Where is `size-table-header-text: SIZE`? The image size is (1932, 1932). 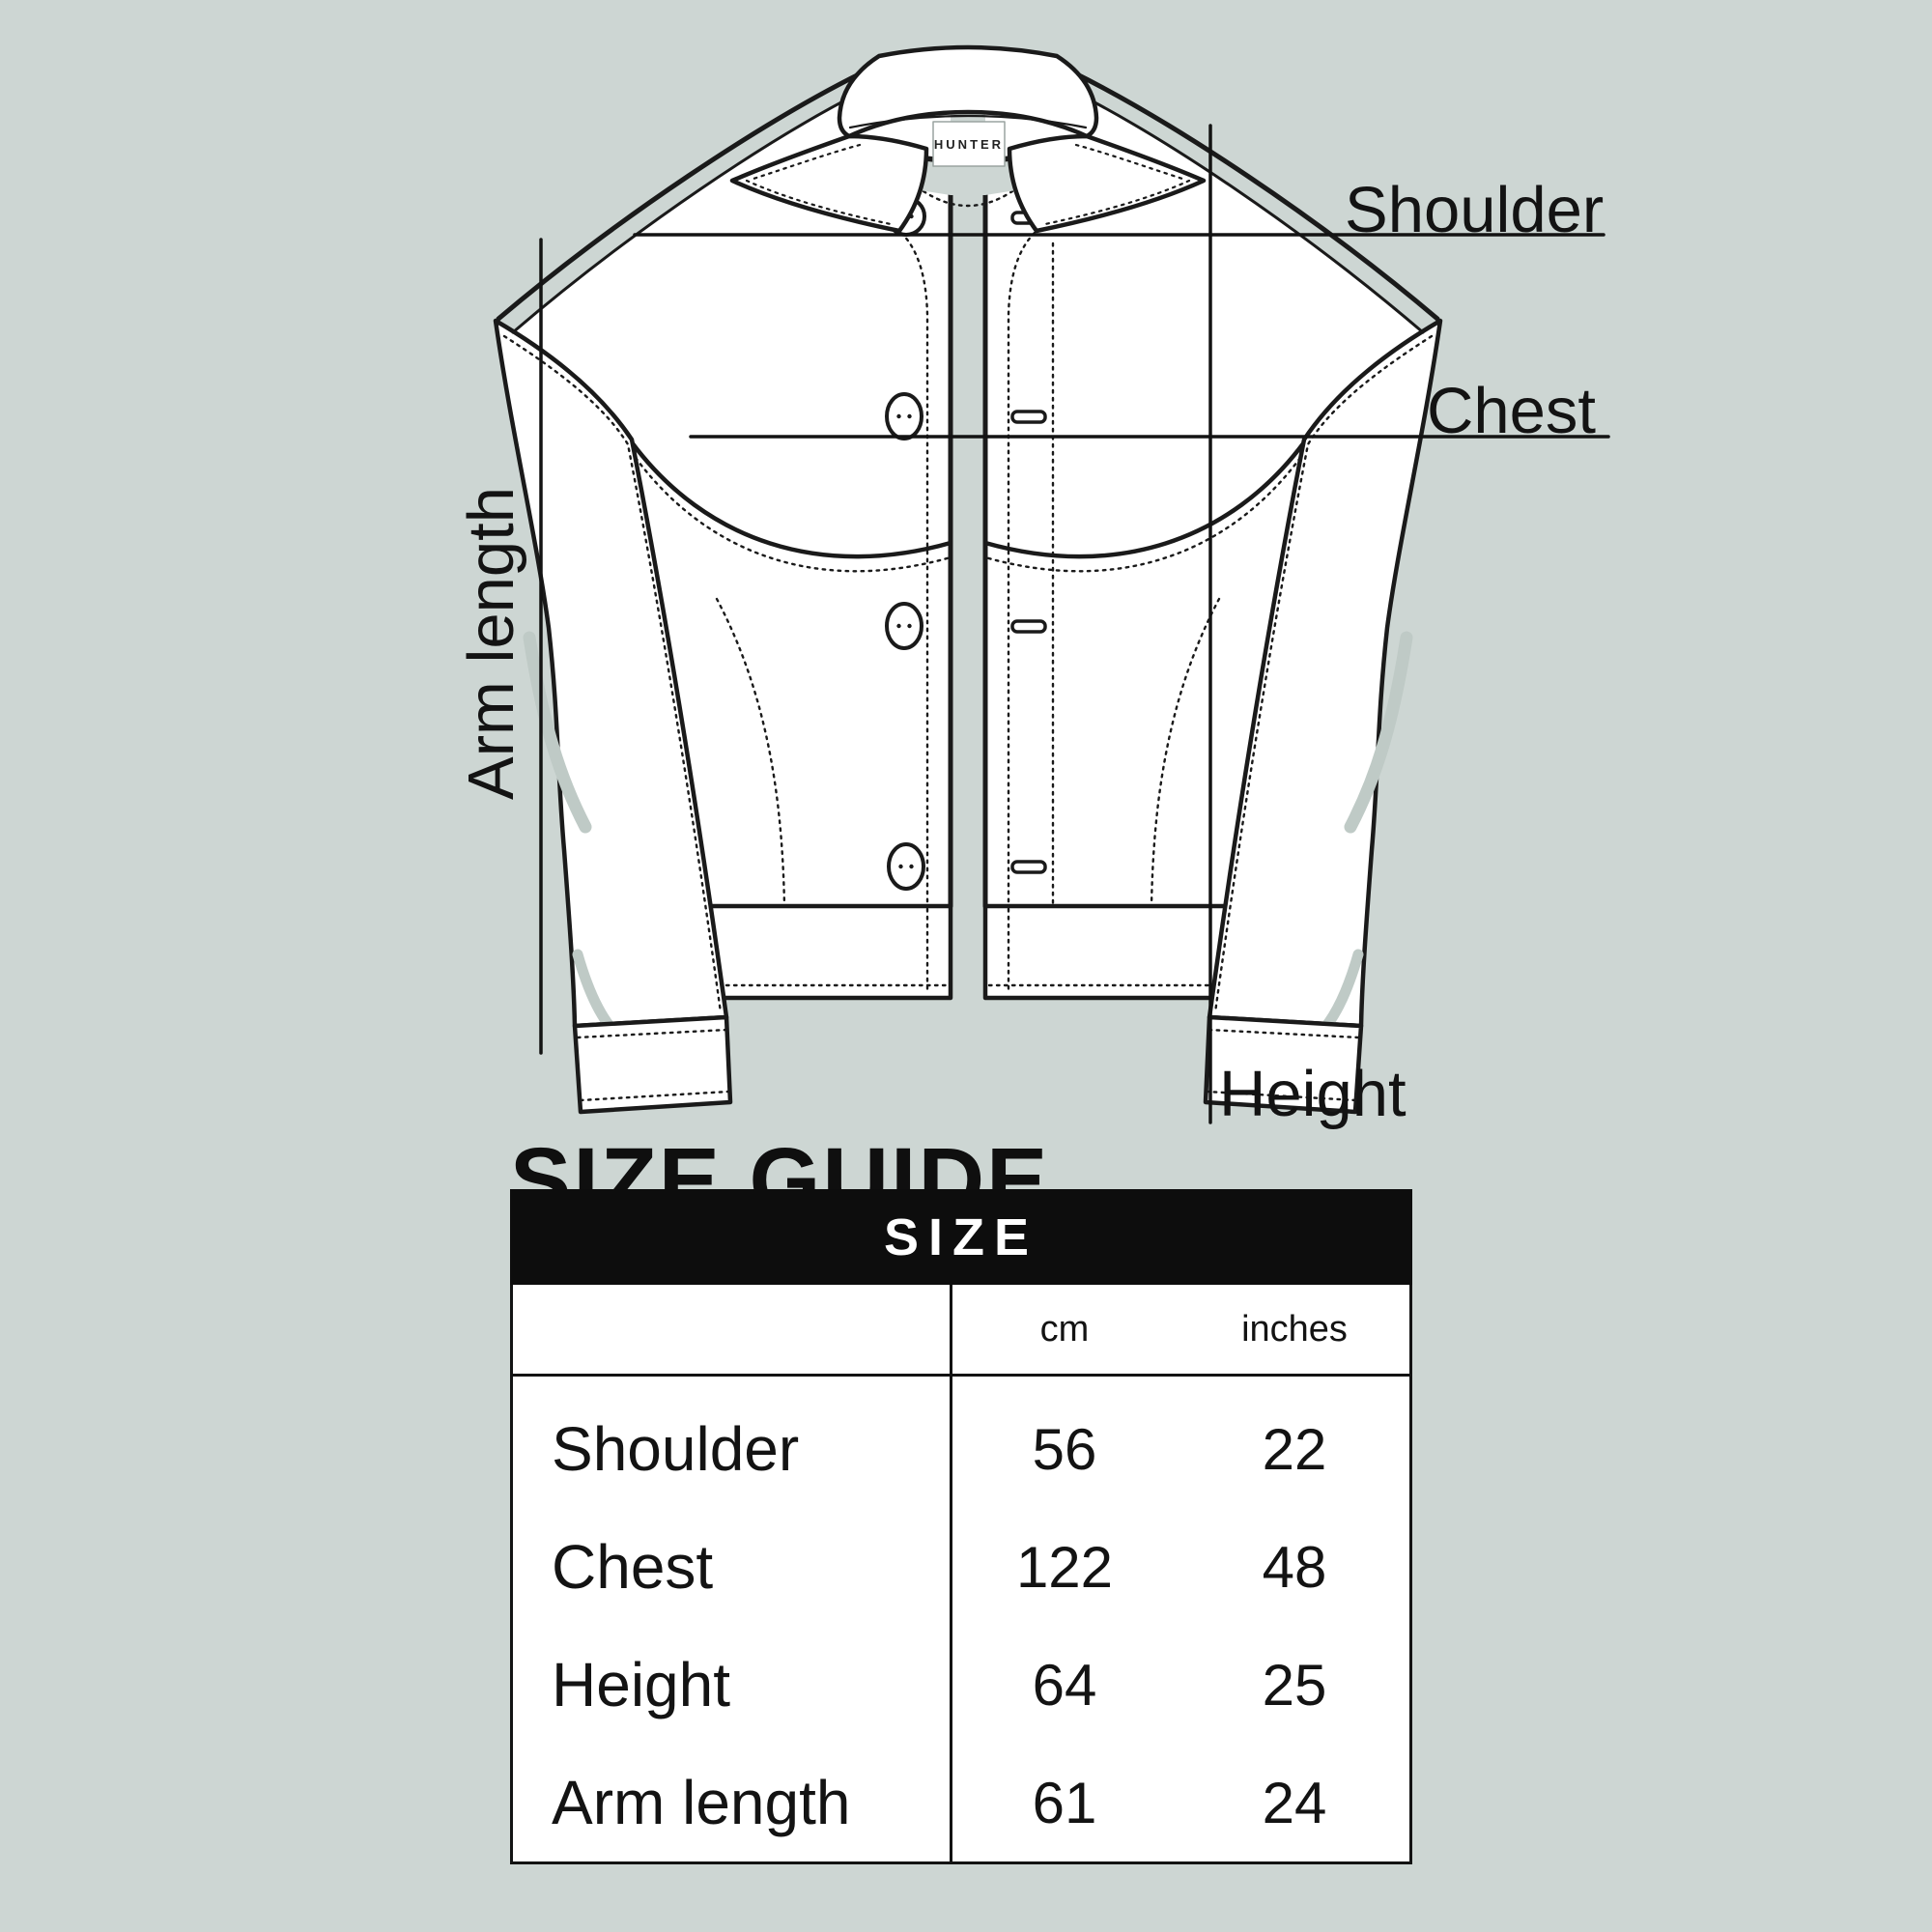
size-table-header-text: SIZE is located at coordinates (961, 1237).